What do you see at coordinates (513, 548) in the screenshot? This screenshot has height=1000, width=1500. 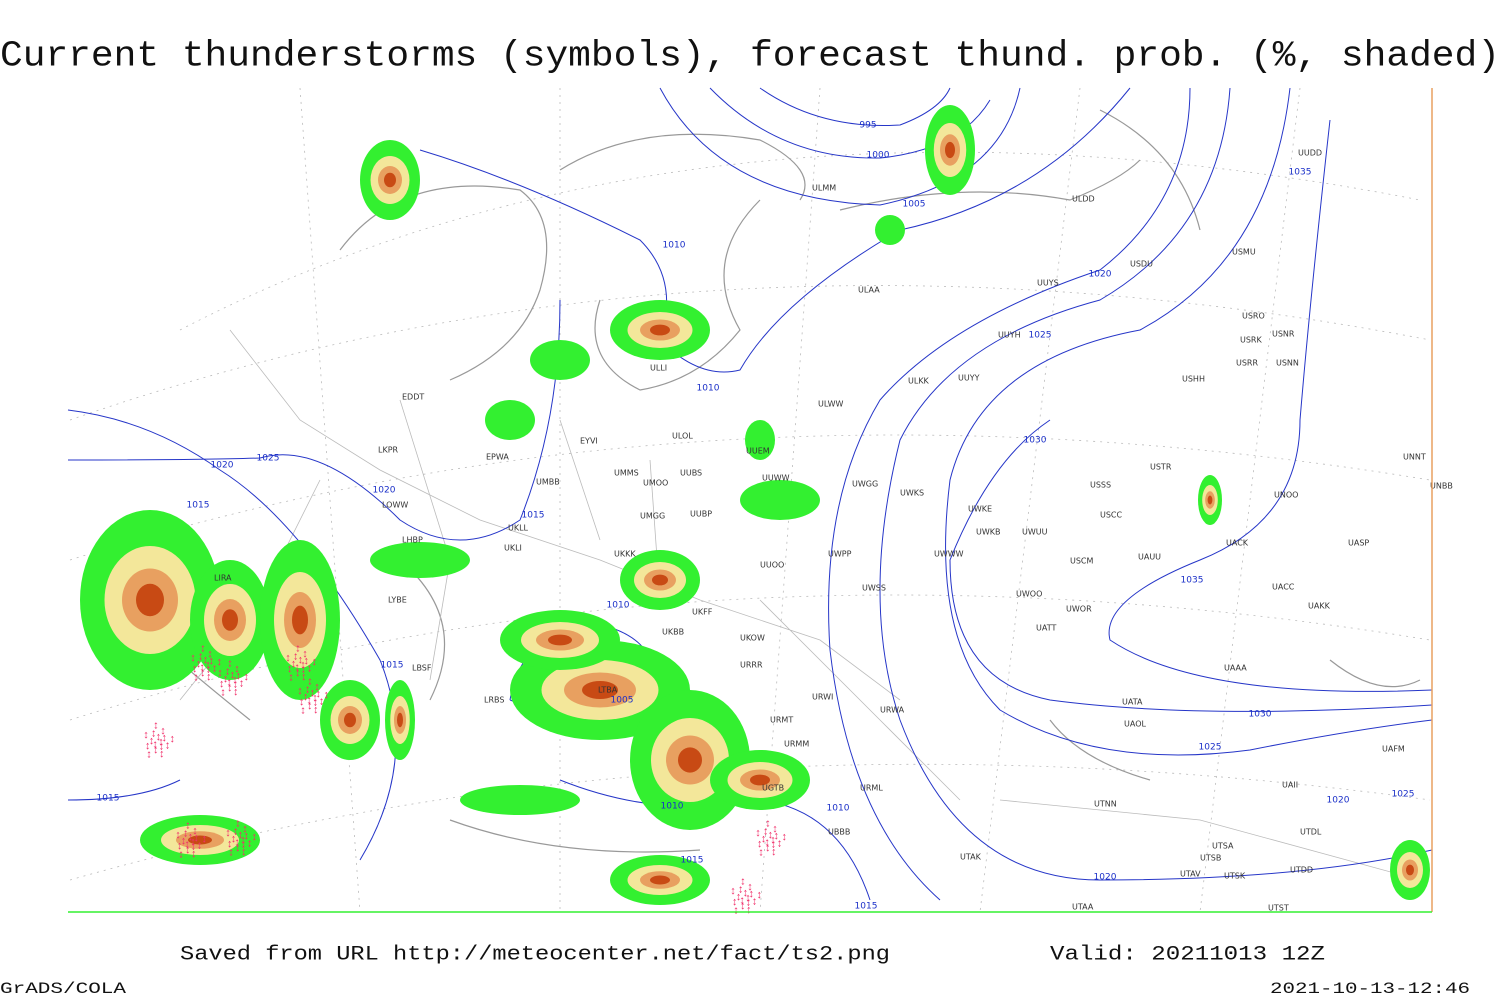 I see `station-code: UKLI` at bounding box center [513, 548].